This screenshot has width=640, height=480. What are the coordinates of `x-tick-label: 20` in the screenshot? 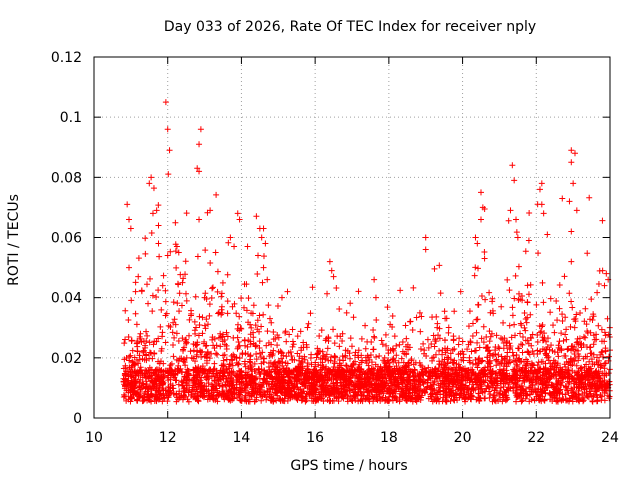 It's located at (463, 438).